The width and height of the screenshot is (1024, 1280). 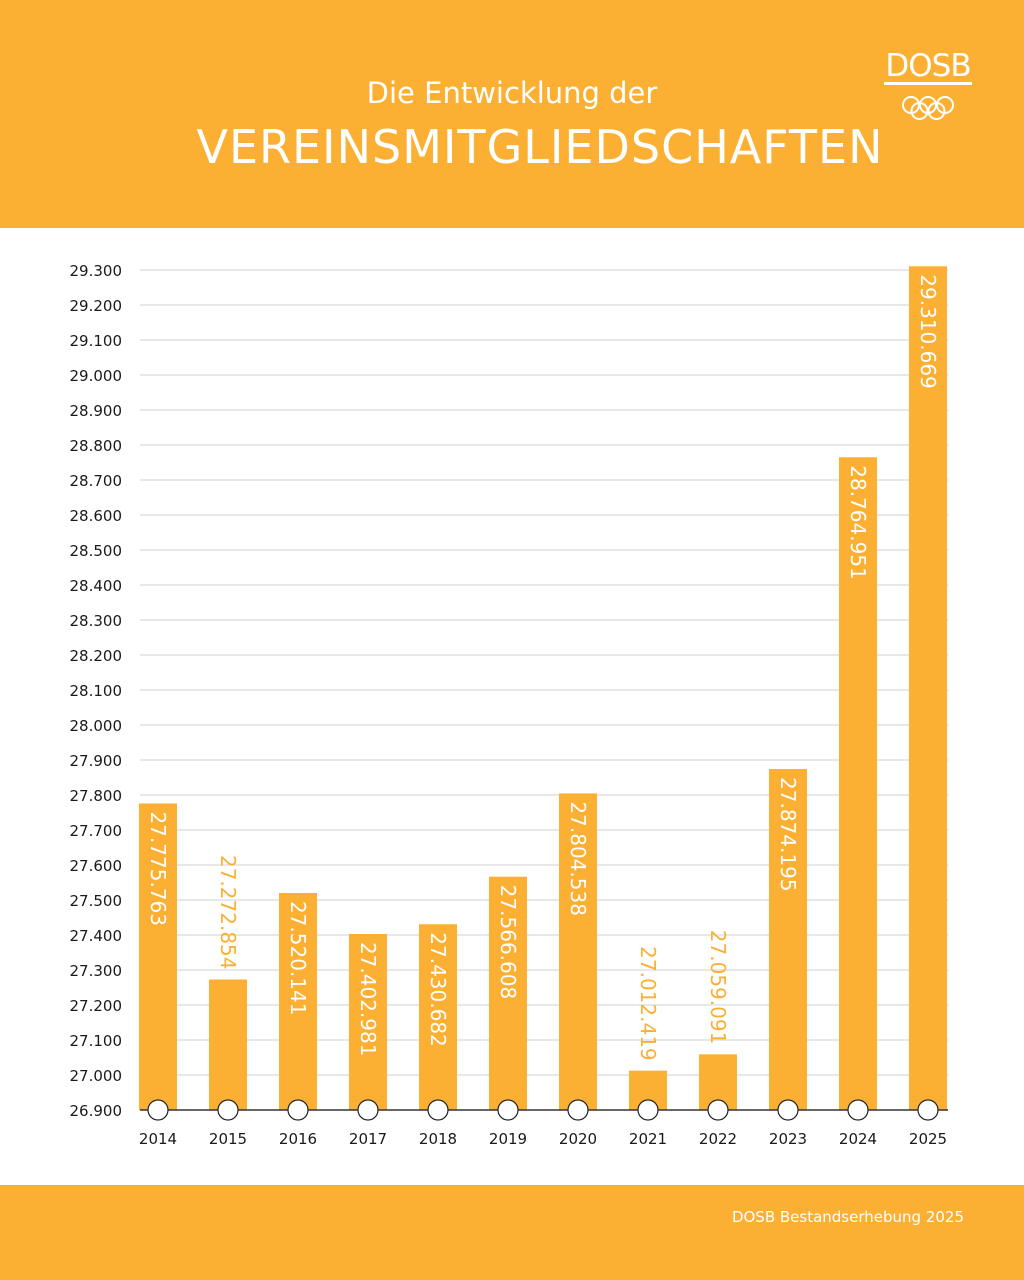 I want to click on y-tick-label: 27.600, so click(x=96, y=866).